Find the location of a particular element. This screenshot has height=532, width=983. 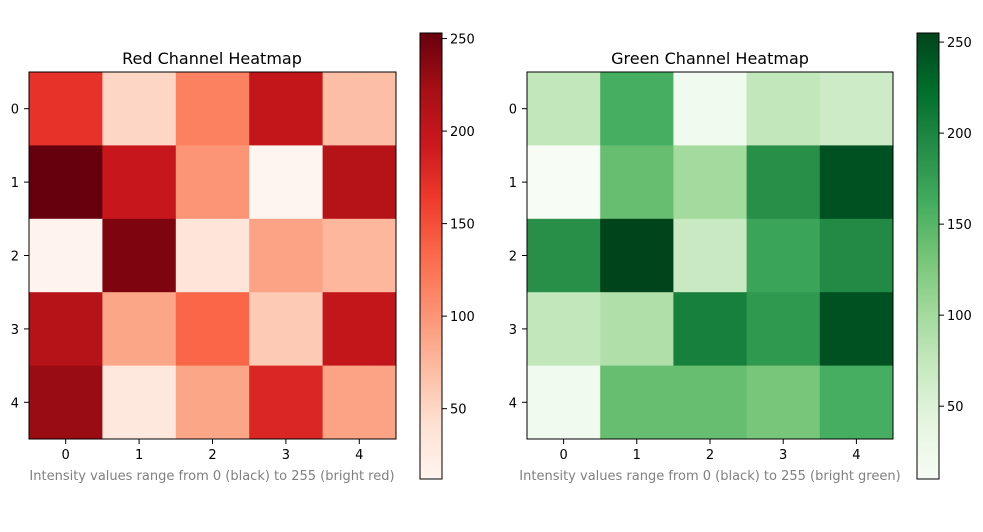

green-colorbar-gradient is located at coordinates (928, 256).